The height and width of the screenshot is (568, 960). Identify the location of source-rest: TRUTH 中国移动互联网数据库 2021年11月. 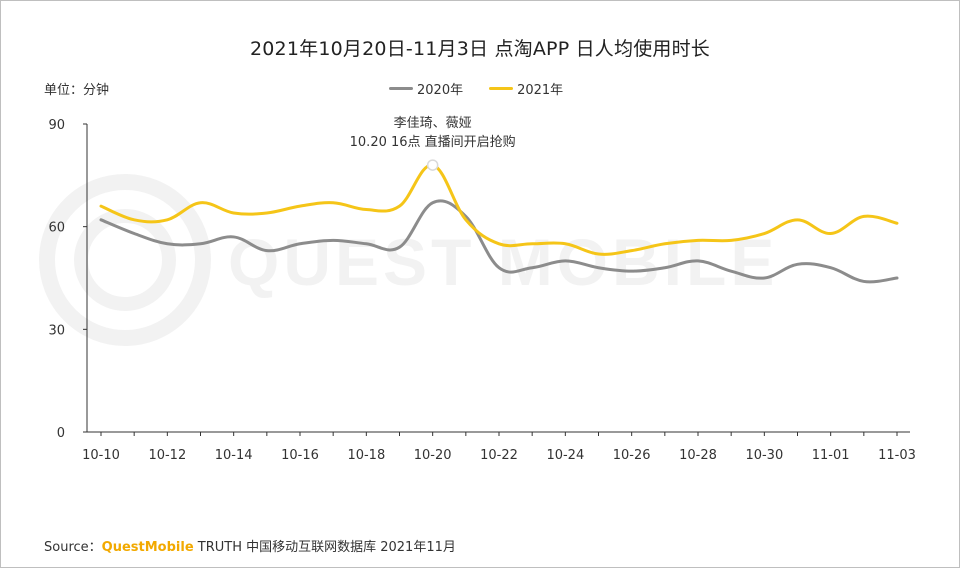
(324, 547).